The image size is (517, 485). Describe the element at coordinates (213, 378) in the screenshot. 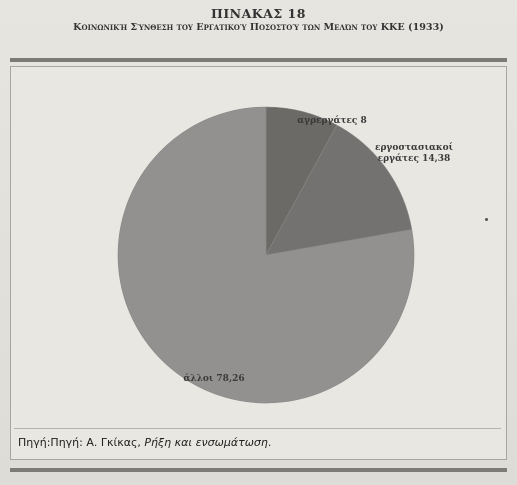

I see `pie-label-3: άλλοι 78,26` at that location.